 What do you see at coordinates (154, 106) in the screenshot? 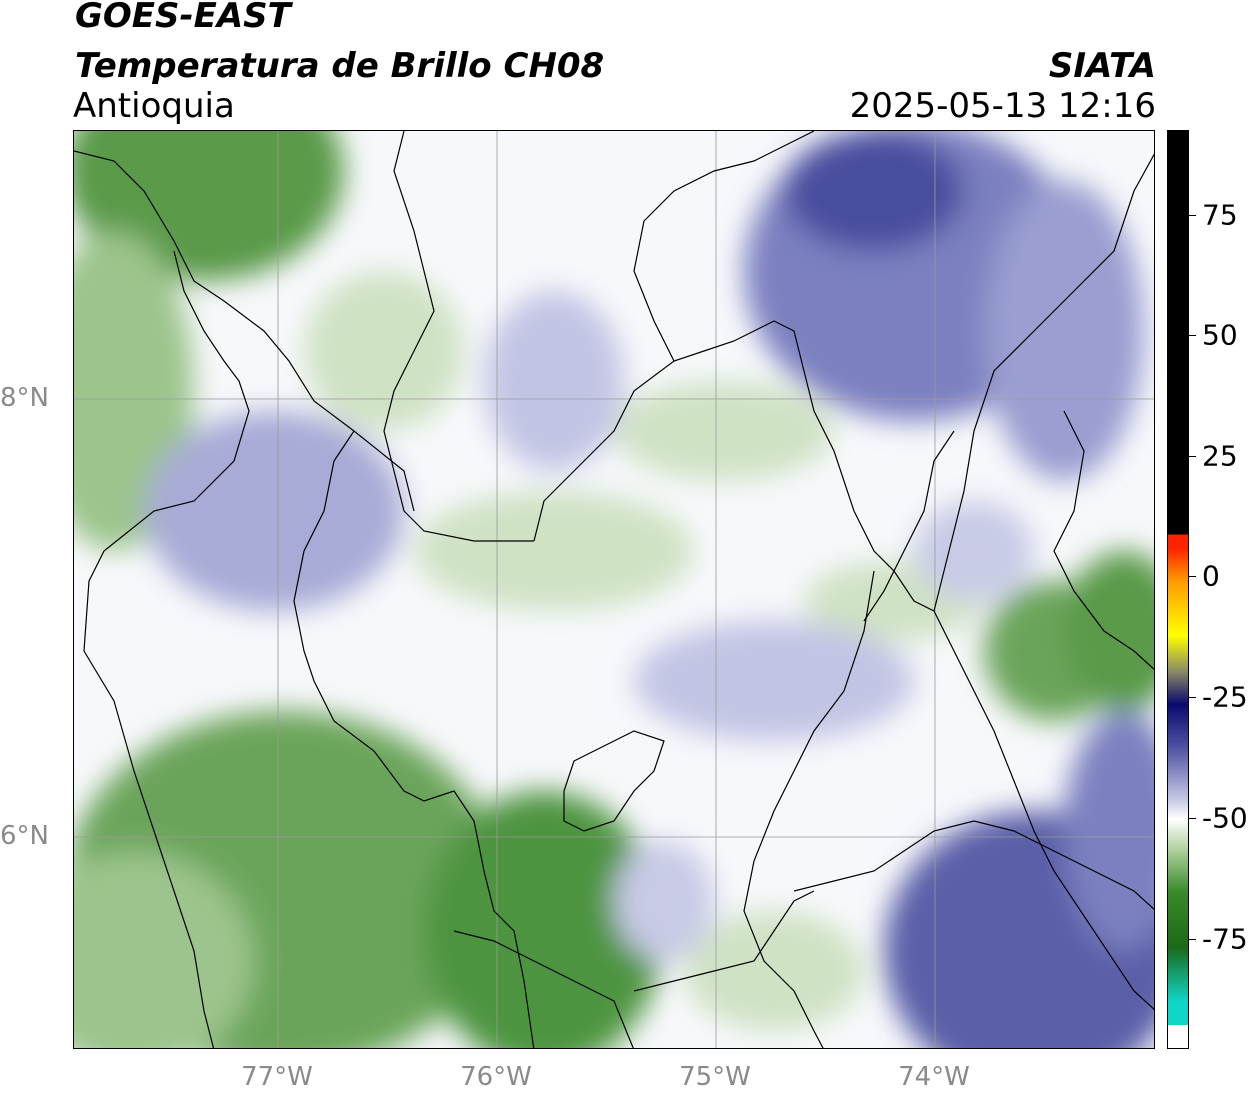
I see `region-label: Antioquia` at bounding box center [154, 106].